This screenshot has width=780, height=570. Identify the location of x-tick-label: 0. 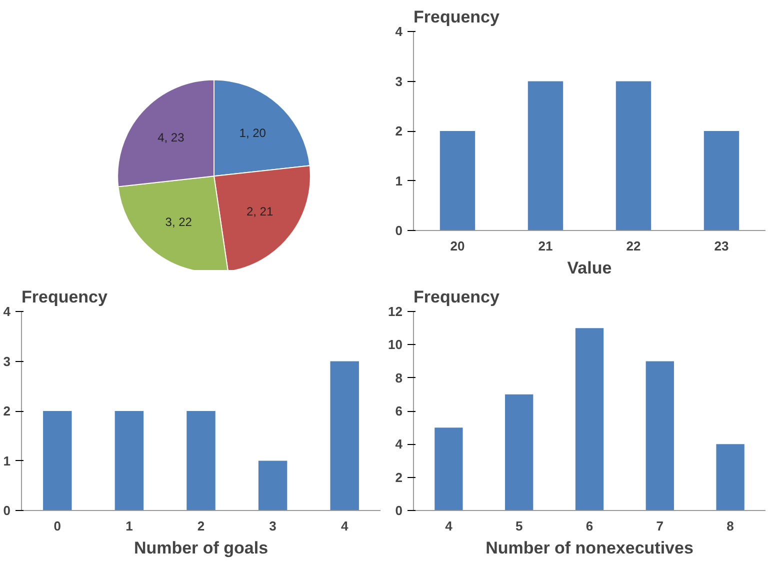
(58, 526).